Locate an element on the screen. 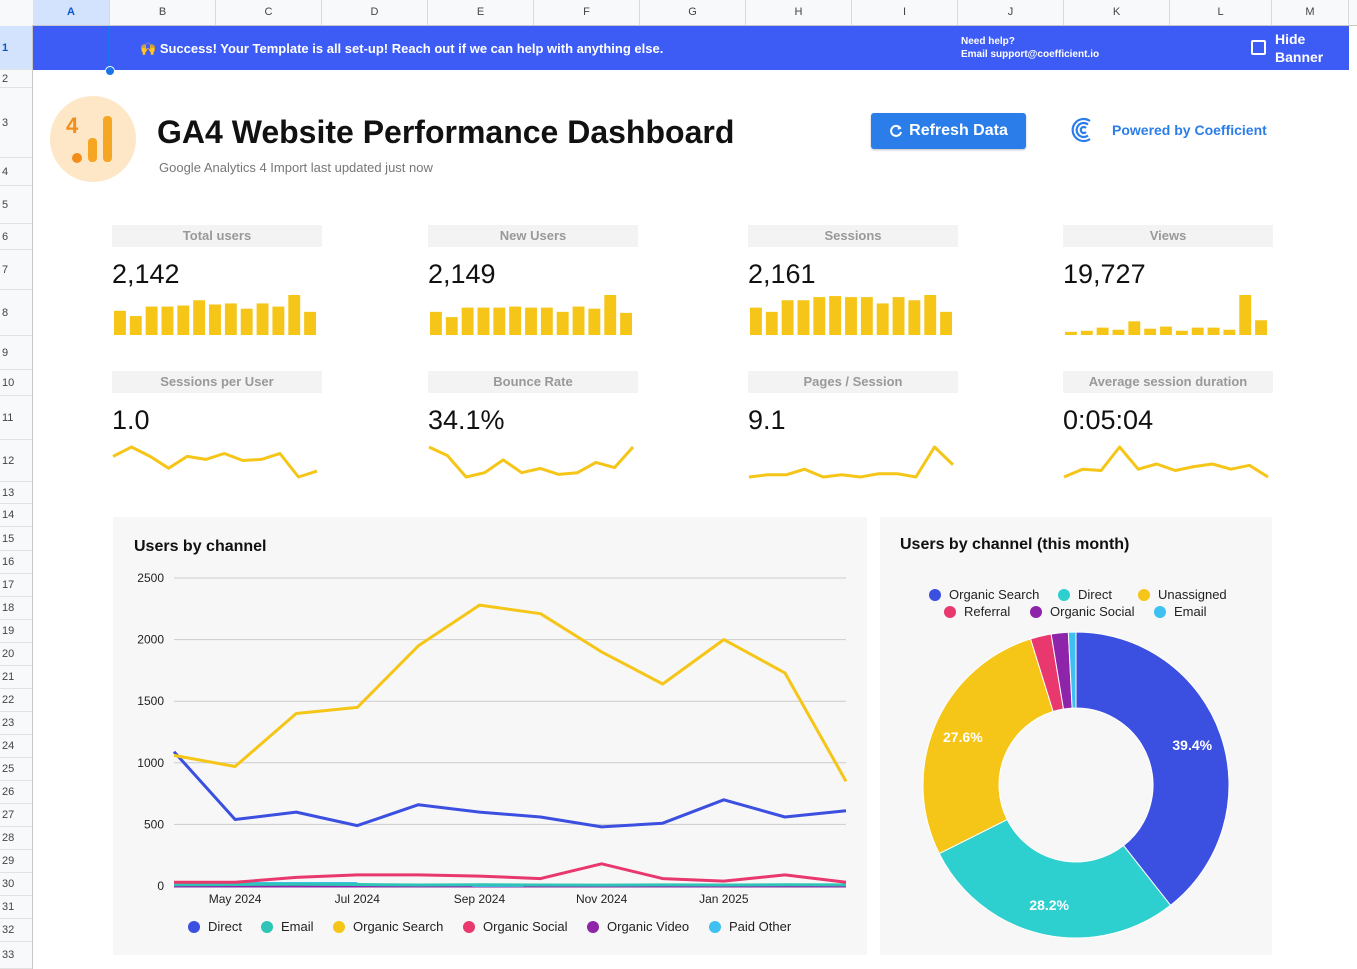 This screenshot has height=969, width=1357. legend-item: Organic Video is located at coordinates (638, 926).